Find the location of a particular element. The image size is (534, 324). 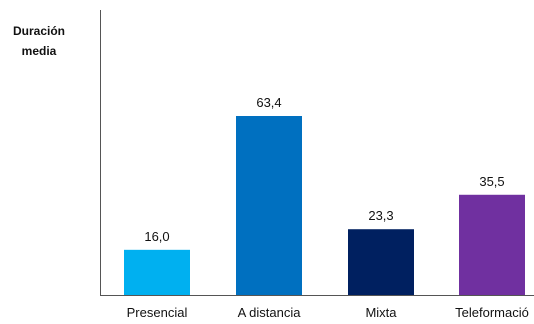

tick-label-a-distancia: A distancia is located at coordinates (270, 312).